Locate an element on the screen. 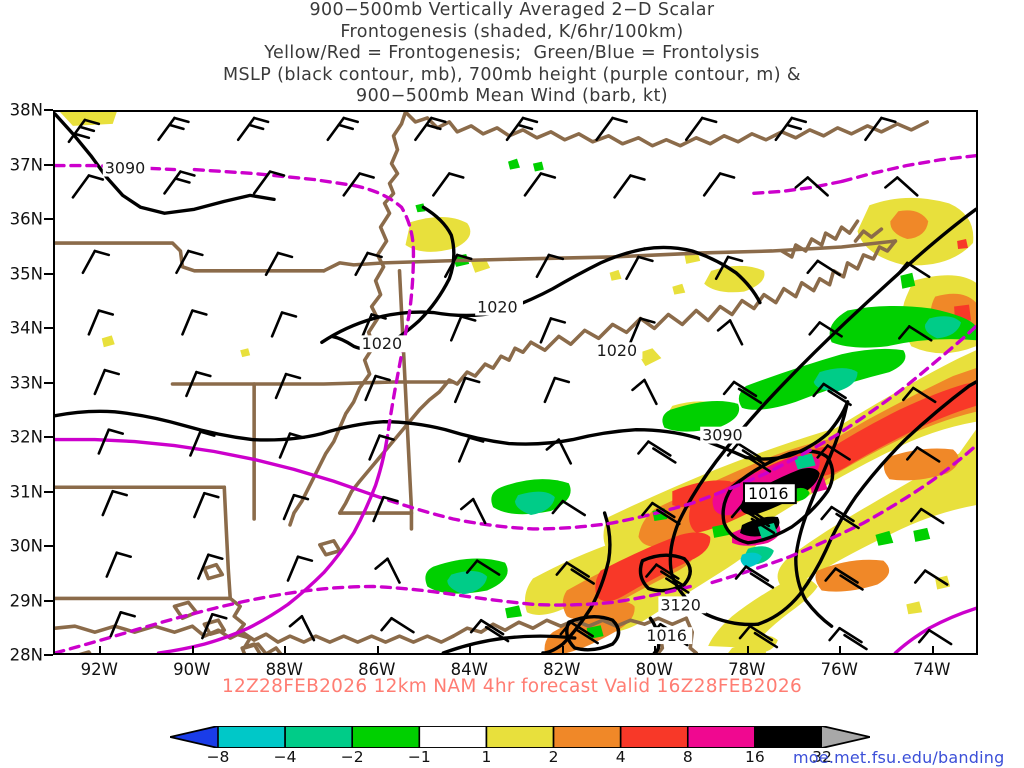  x-tick-label: 88W is located at coordinates (284, 669).